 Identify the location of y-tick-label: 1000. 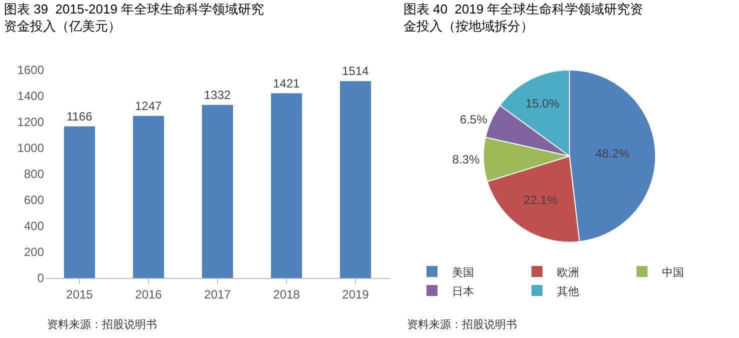
(30, 148).